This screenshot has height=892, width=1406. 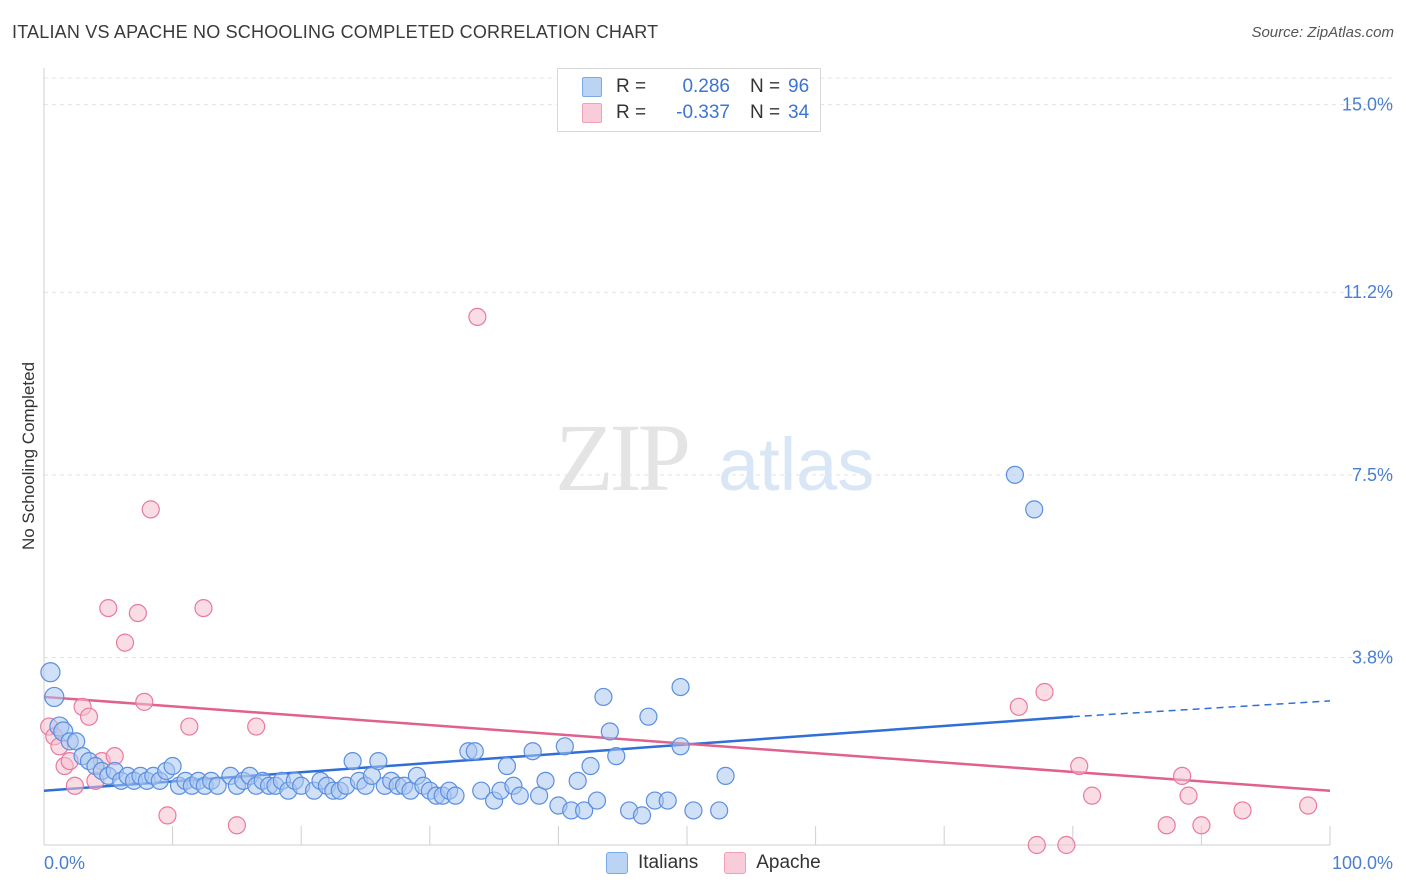 I want to click on r-value: -0.337, so click(x=703, y=112).